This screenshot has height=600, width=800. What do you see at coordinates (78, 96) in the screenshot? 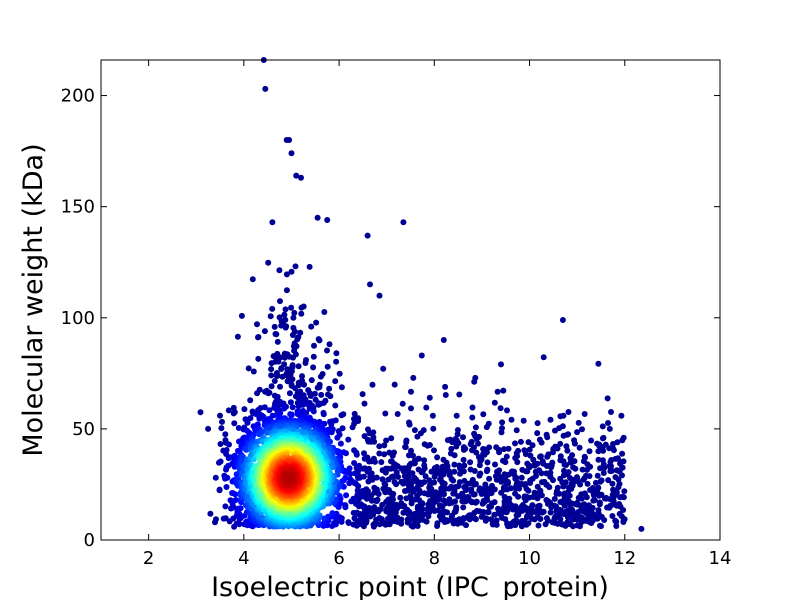
I see `y-tick-label: 200` at bounding box center [78, 96].